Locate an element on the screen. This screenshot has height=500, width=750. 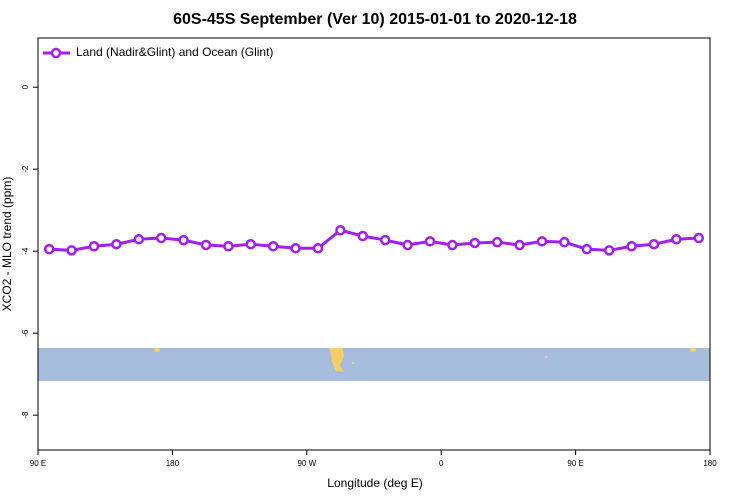
series-line is located at coordinates (374, 240).